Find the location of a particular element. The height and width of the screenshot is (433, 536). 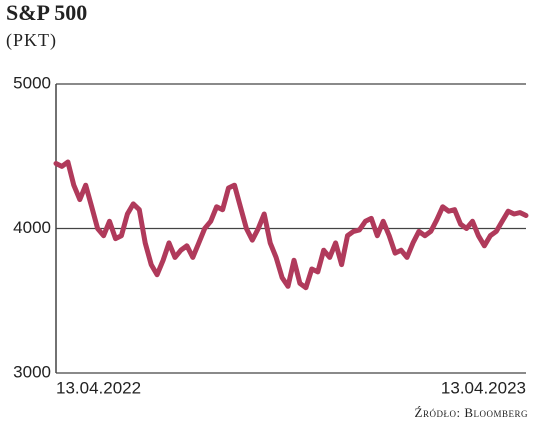

y-tick-label: 3000 is located at coordinates (32, 371).